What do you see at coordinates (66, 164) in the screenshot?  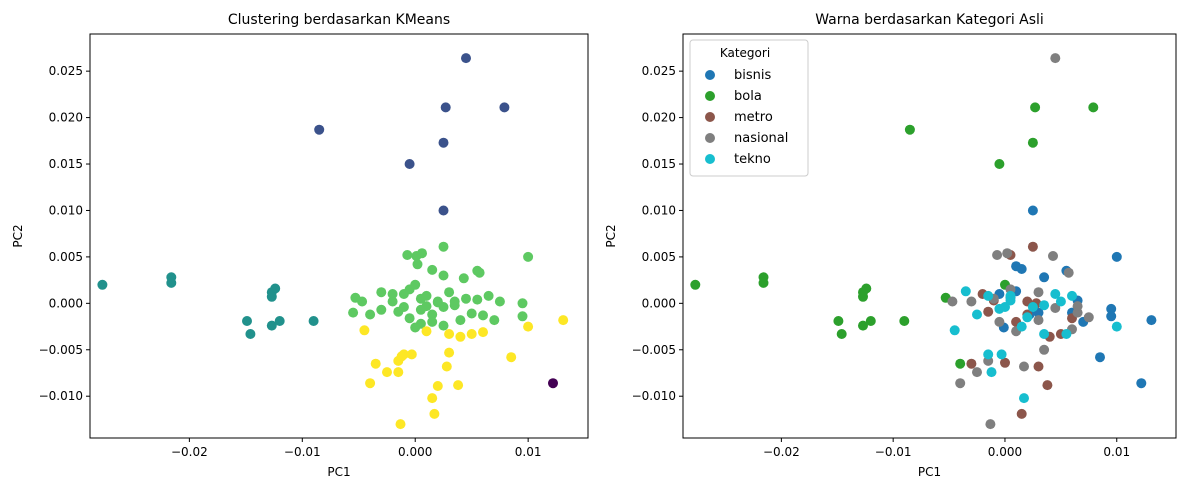 I see `y-tick-label: 0.015` at bounding box center [66, 164].